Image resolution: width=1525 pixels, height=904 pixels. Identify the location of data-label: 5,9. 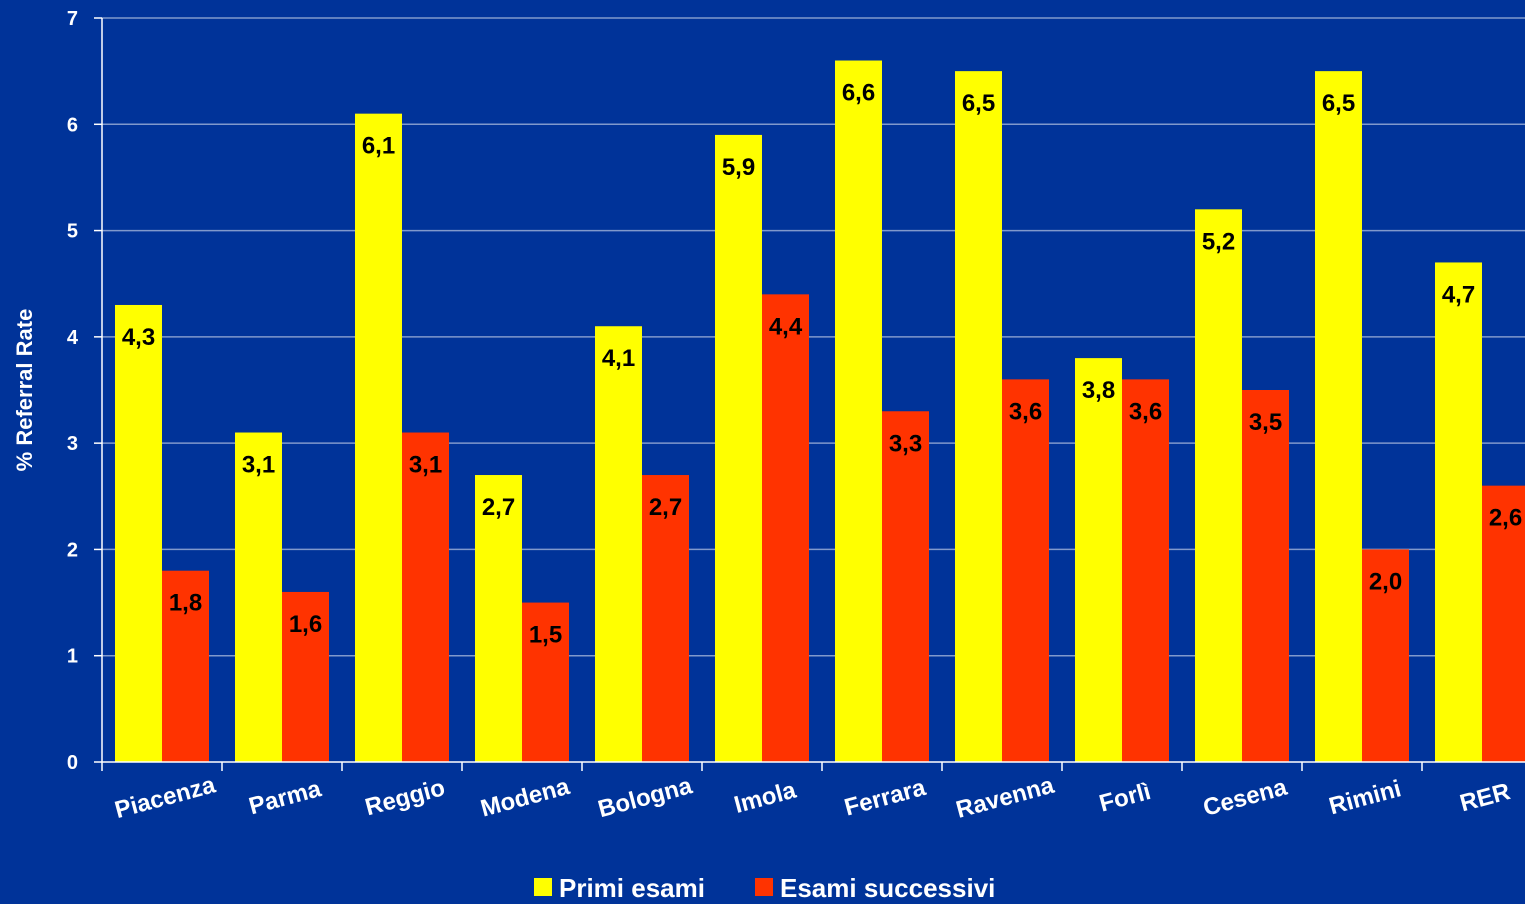
(738, 167).